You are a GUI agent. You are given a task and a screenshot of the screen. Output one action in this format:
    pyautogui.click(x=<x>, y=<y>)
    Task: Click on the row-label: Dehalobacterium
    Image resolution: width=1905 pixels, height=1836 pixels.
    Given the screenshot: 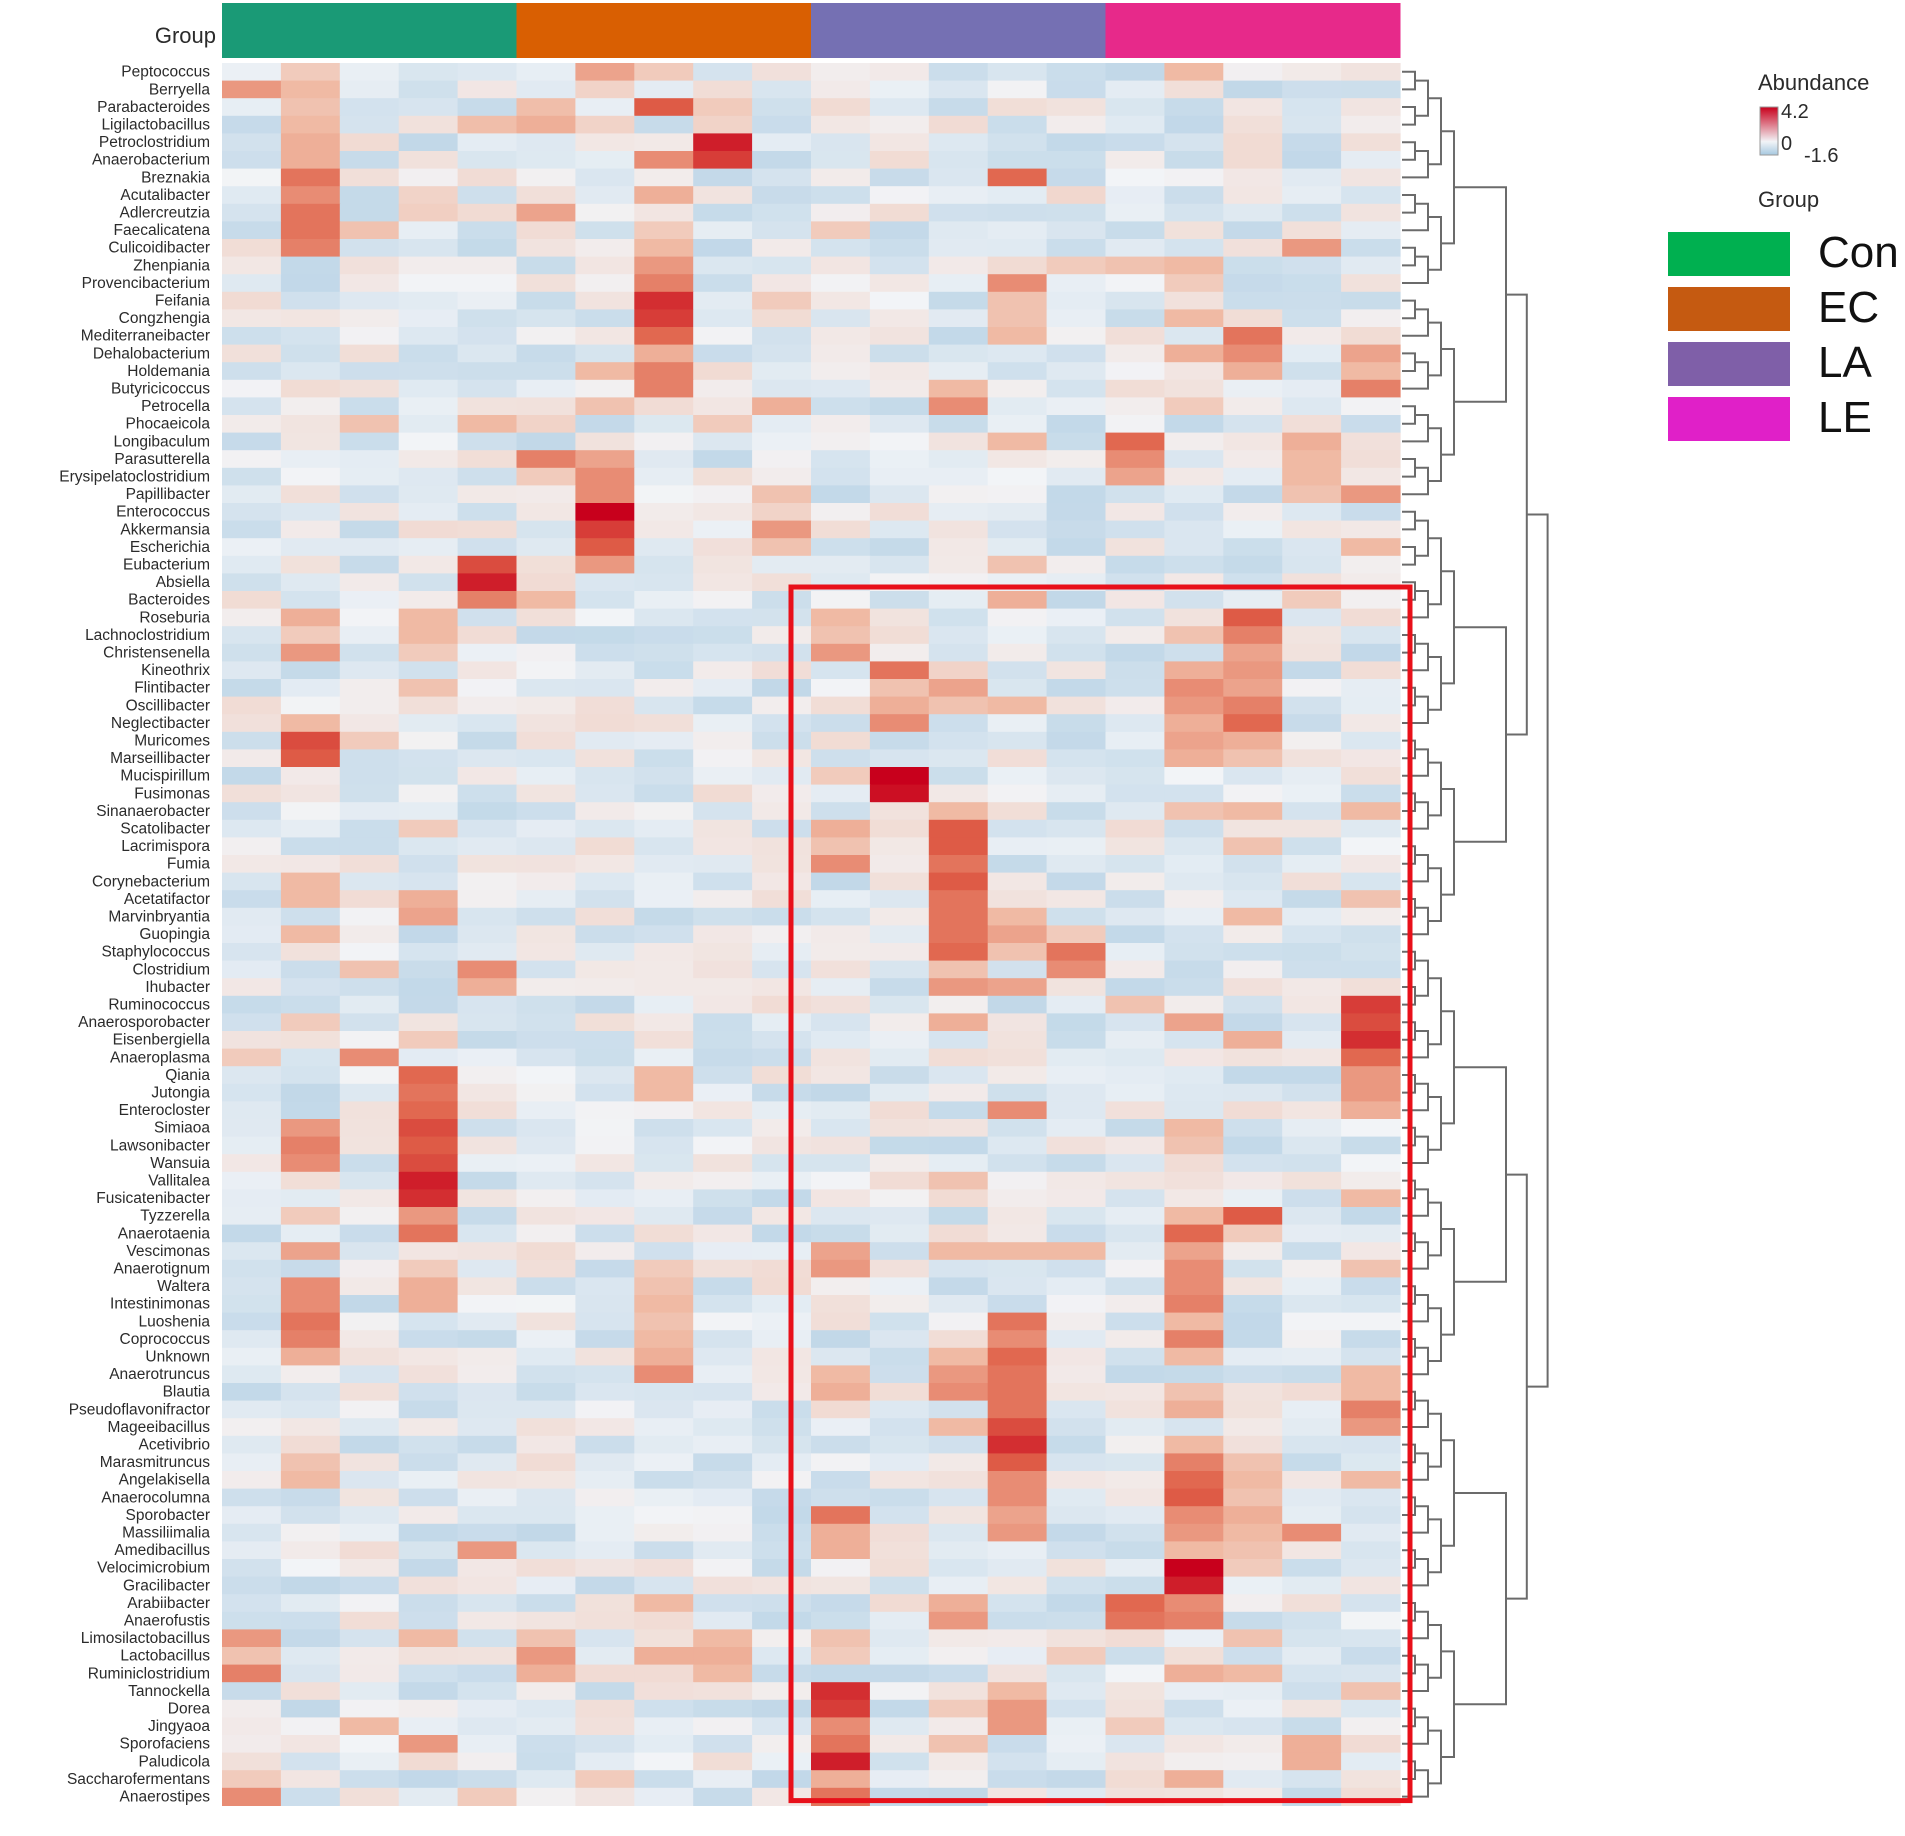 What is the action you would take?
    pyautogui.click(x=151, y=353)
    